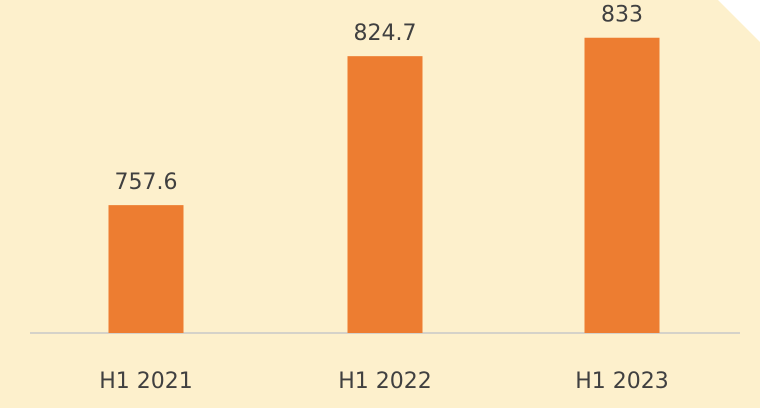 This screenshot has width=760, height=408. Describe the element at coordinates (622, 15) in the screenshot. I see `data-label: 833` at that location.